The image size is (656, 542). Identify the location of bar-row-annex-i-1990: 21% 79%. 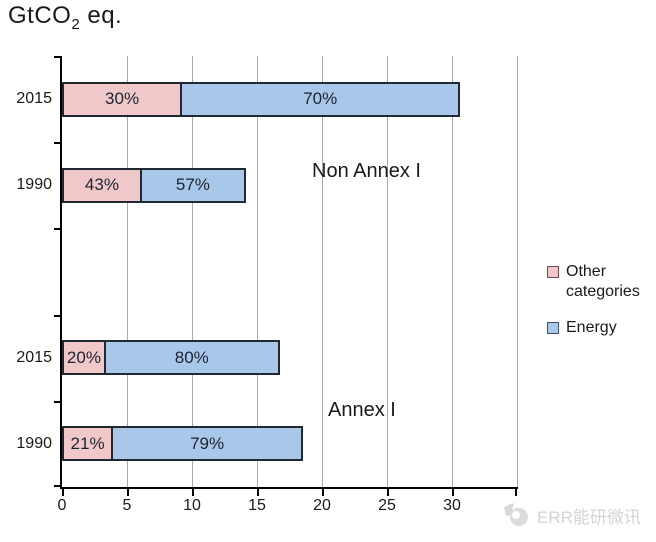
(183, 444).